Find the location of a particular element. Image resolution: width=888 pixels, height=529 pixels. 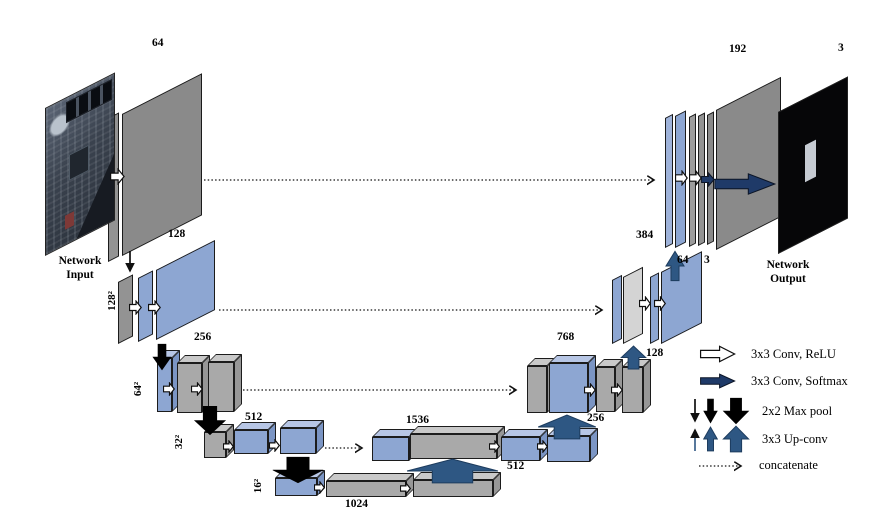

dec3-slab-blue is located at coordinates (572, 384).